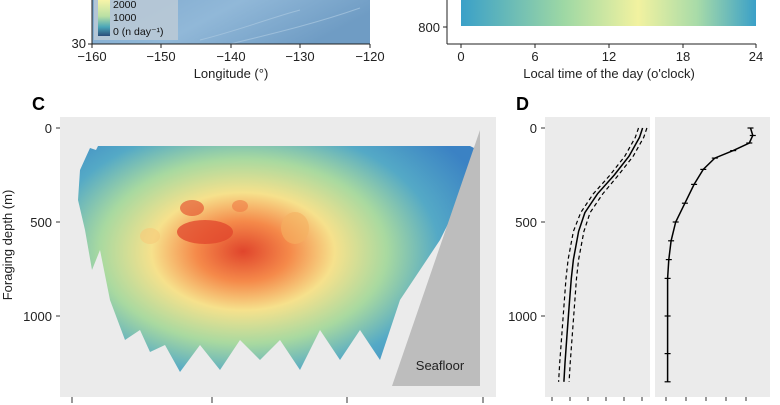 Image resolution: width=780 pixels, height=405 pixels. I want to click on panel-a-xtick-label: −160, so click(91, 56).